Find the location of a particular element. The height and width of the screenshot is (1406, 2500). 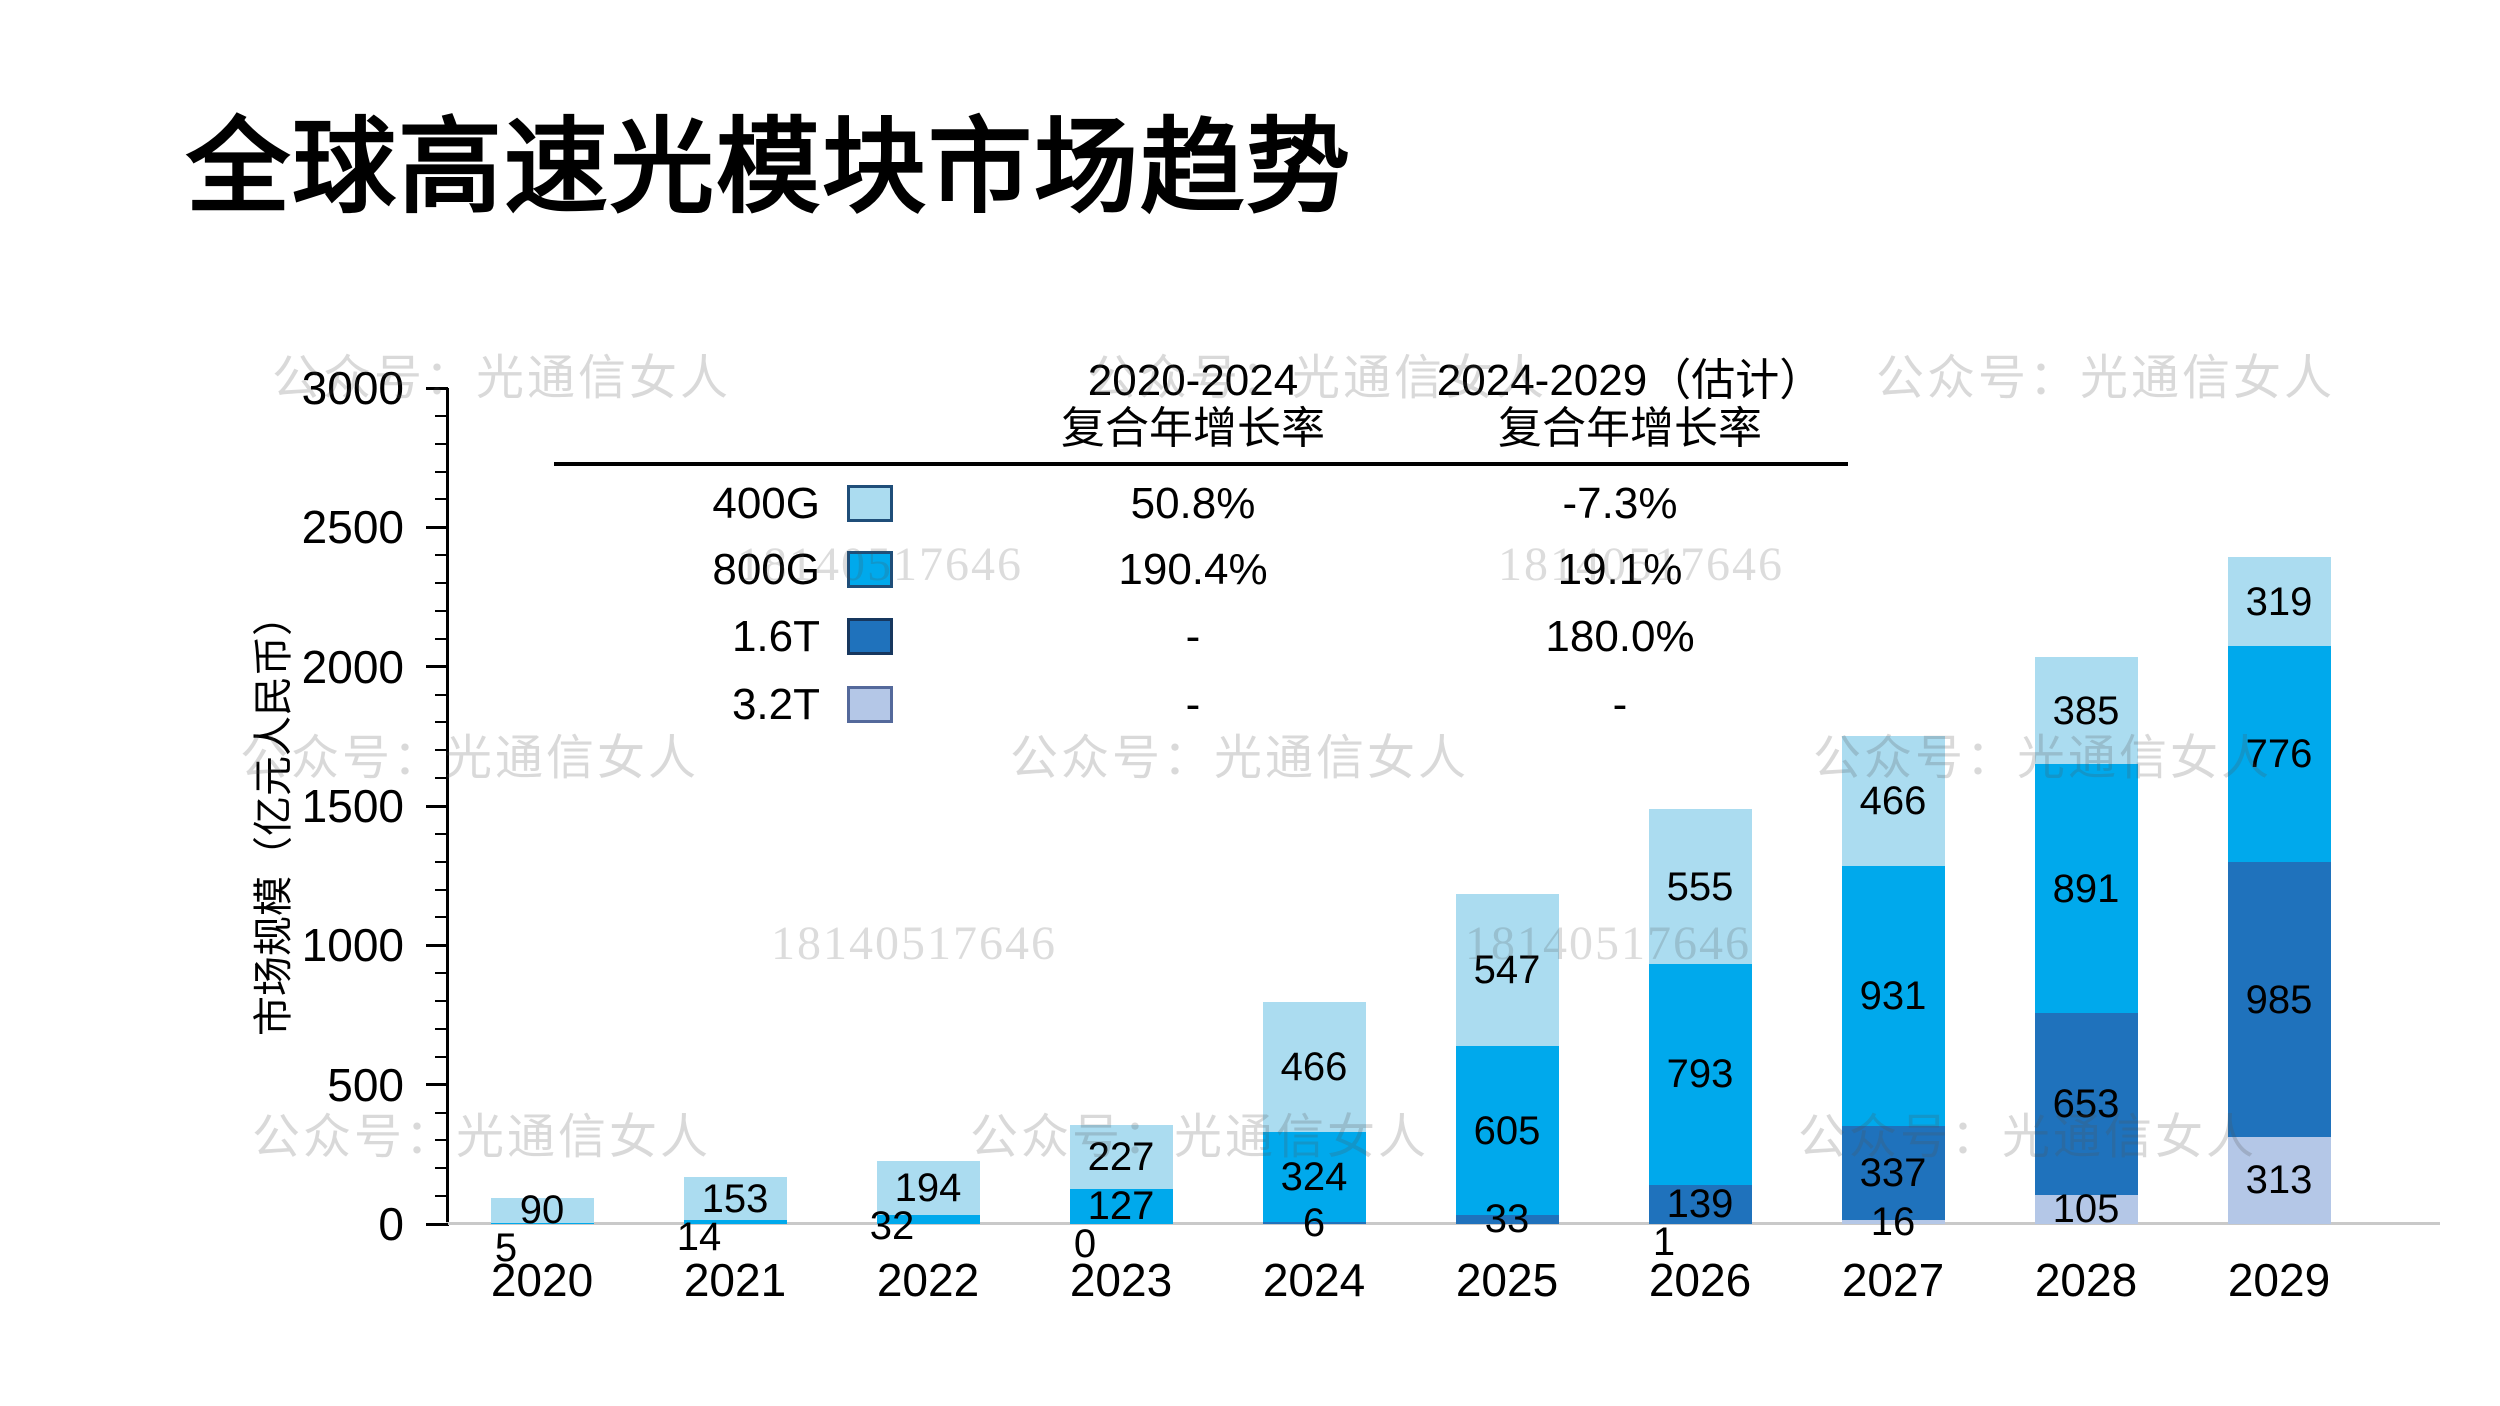

bar-segment-400G-2024 is located at coordinates (1314, 1067).